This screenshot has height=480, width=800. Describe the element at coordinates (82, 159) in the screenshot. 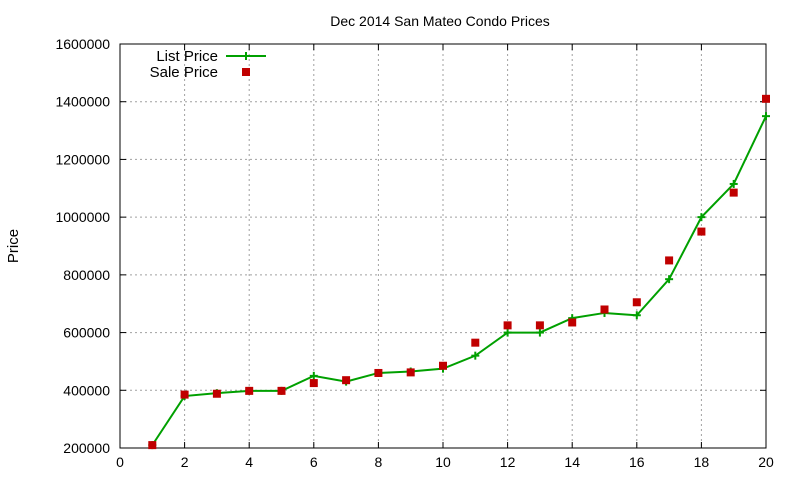

I see `y-tick-label: 1200000` at that location.